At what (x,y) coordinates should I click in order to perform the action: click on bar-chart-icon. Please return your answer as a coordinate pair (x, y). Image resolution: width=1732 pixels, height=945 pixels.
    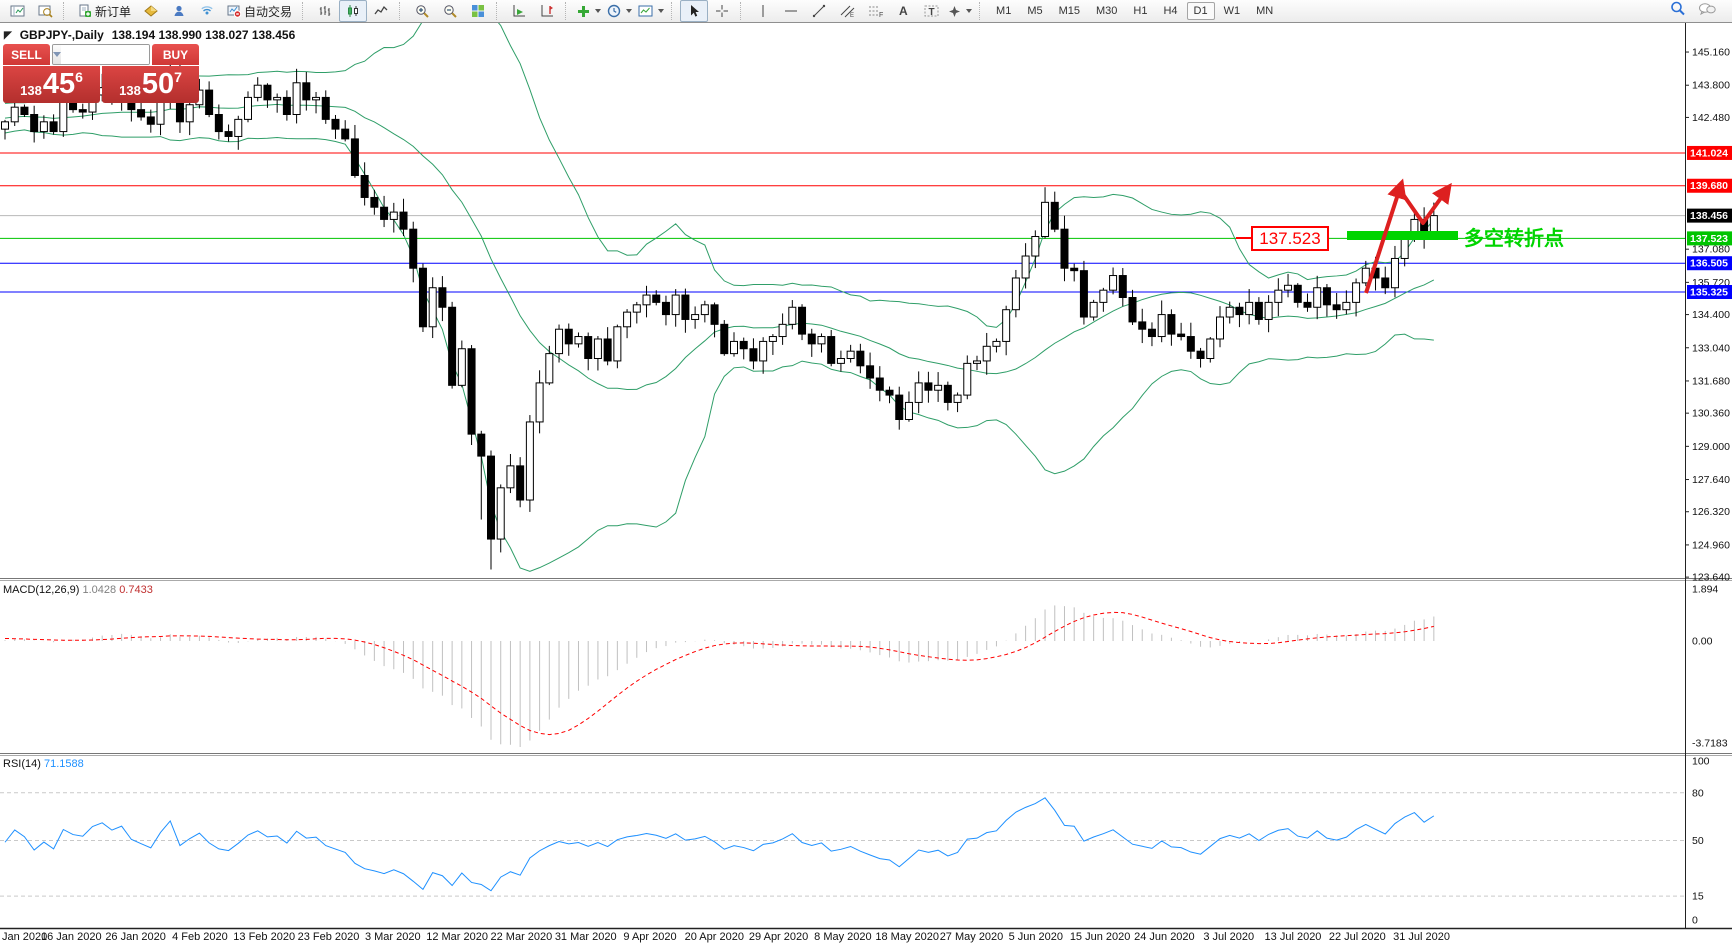
    Looking at the image, I should click on (325, 11).